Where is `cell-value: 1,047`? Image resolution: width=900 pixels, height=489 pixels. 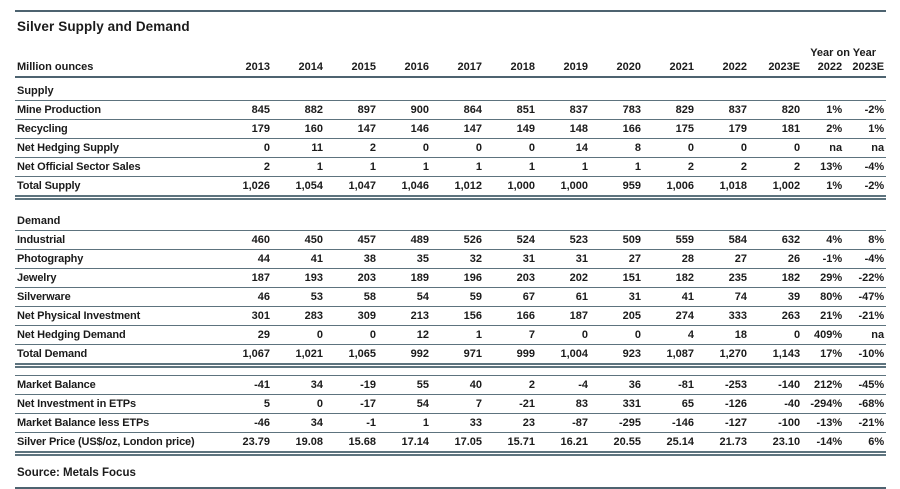
cell-value: 1,047 is located at coordinates (351, 188).